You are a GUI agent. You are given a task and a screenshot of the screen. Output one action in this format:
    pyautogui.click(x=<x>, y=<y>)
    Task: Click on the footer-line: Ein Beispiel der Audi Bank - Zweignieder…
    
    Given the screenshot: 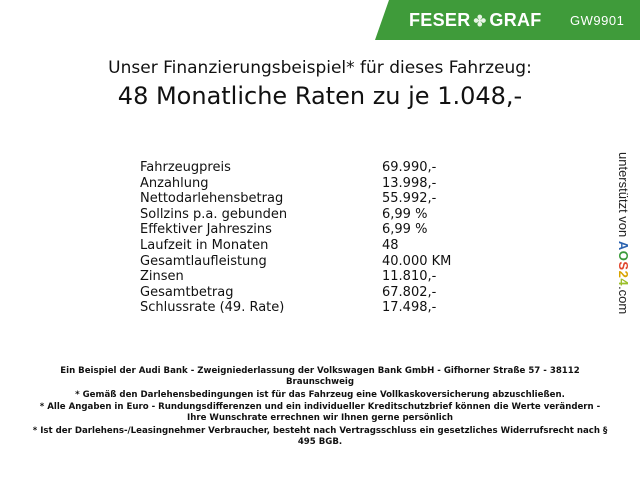 What is the action you would take?
    pyautogui.click(x=320, y=376)
    